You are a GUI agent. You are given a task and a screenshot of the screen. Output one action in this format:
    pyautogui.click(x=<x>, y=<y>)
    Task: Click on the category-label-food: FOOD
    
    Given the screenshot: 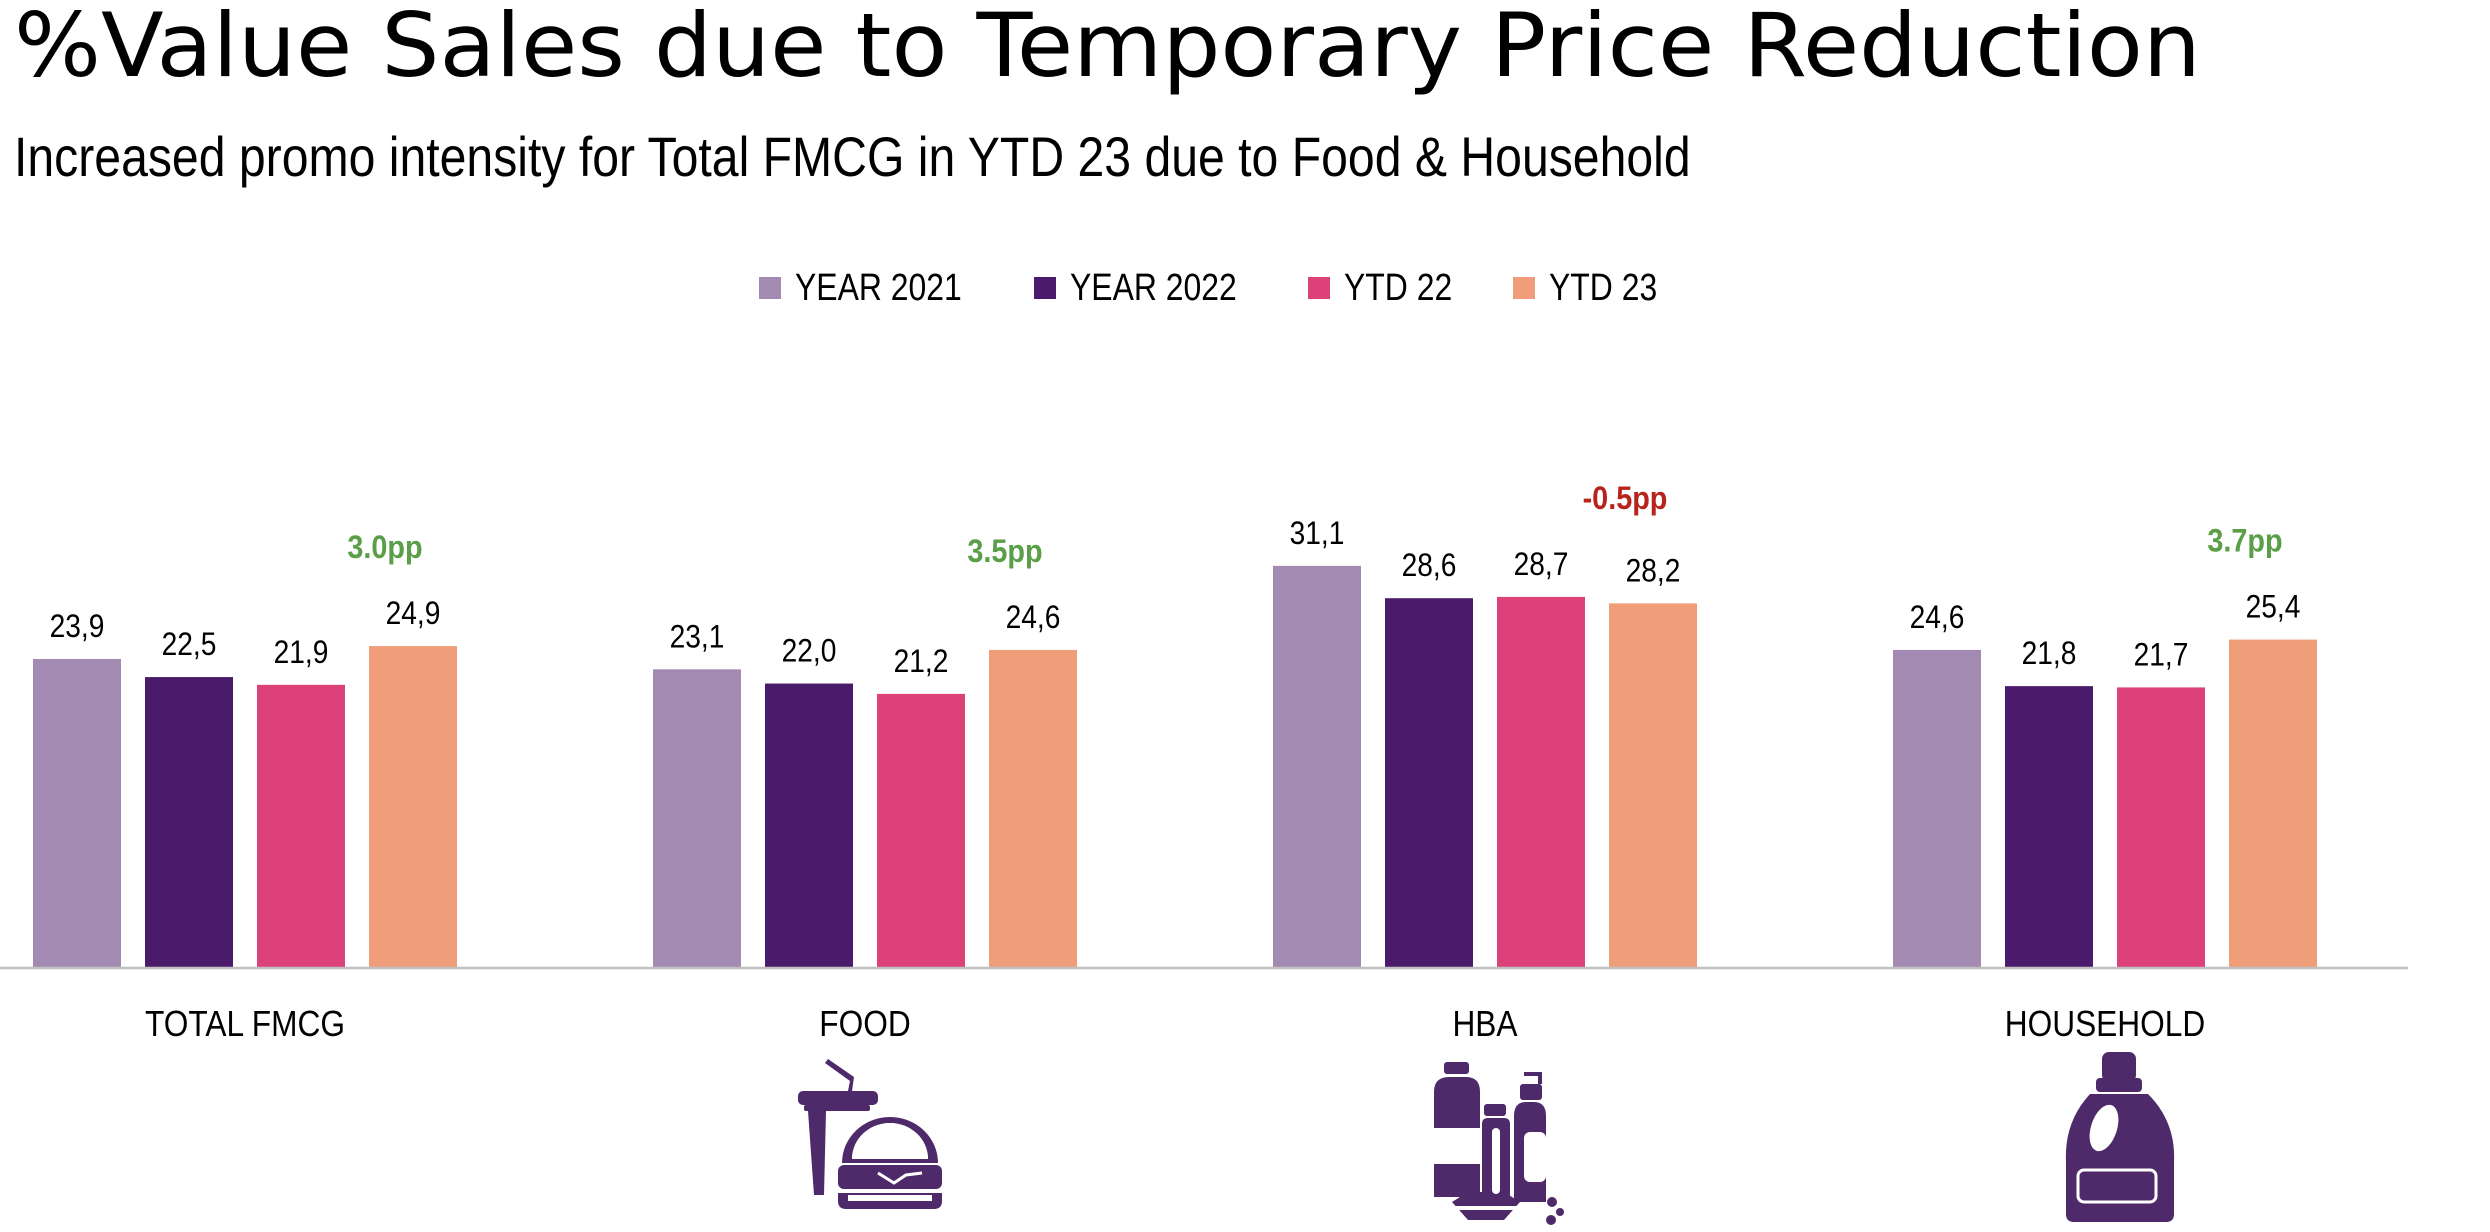 What is the action you would take?
    pyautogui.click(x=864, y=1024)
    